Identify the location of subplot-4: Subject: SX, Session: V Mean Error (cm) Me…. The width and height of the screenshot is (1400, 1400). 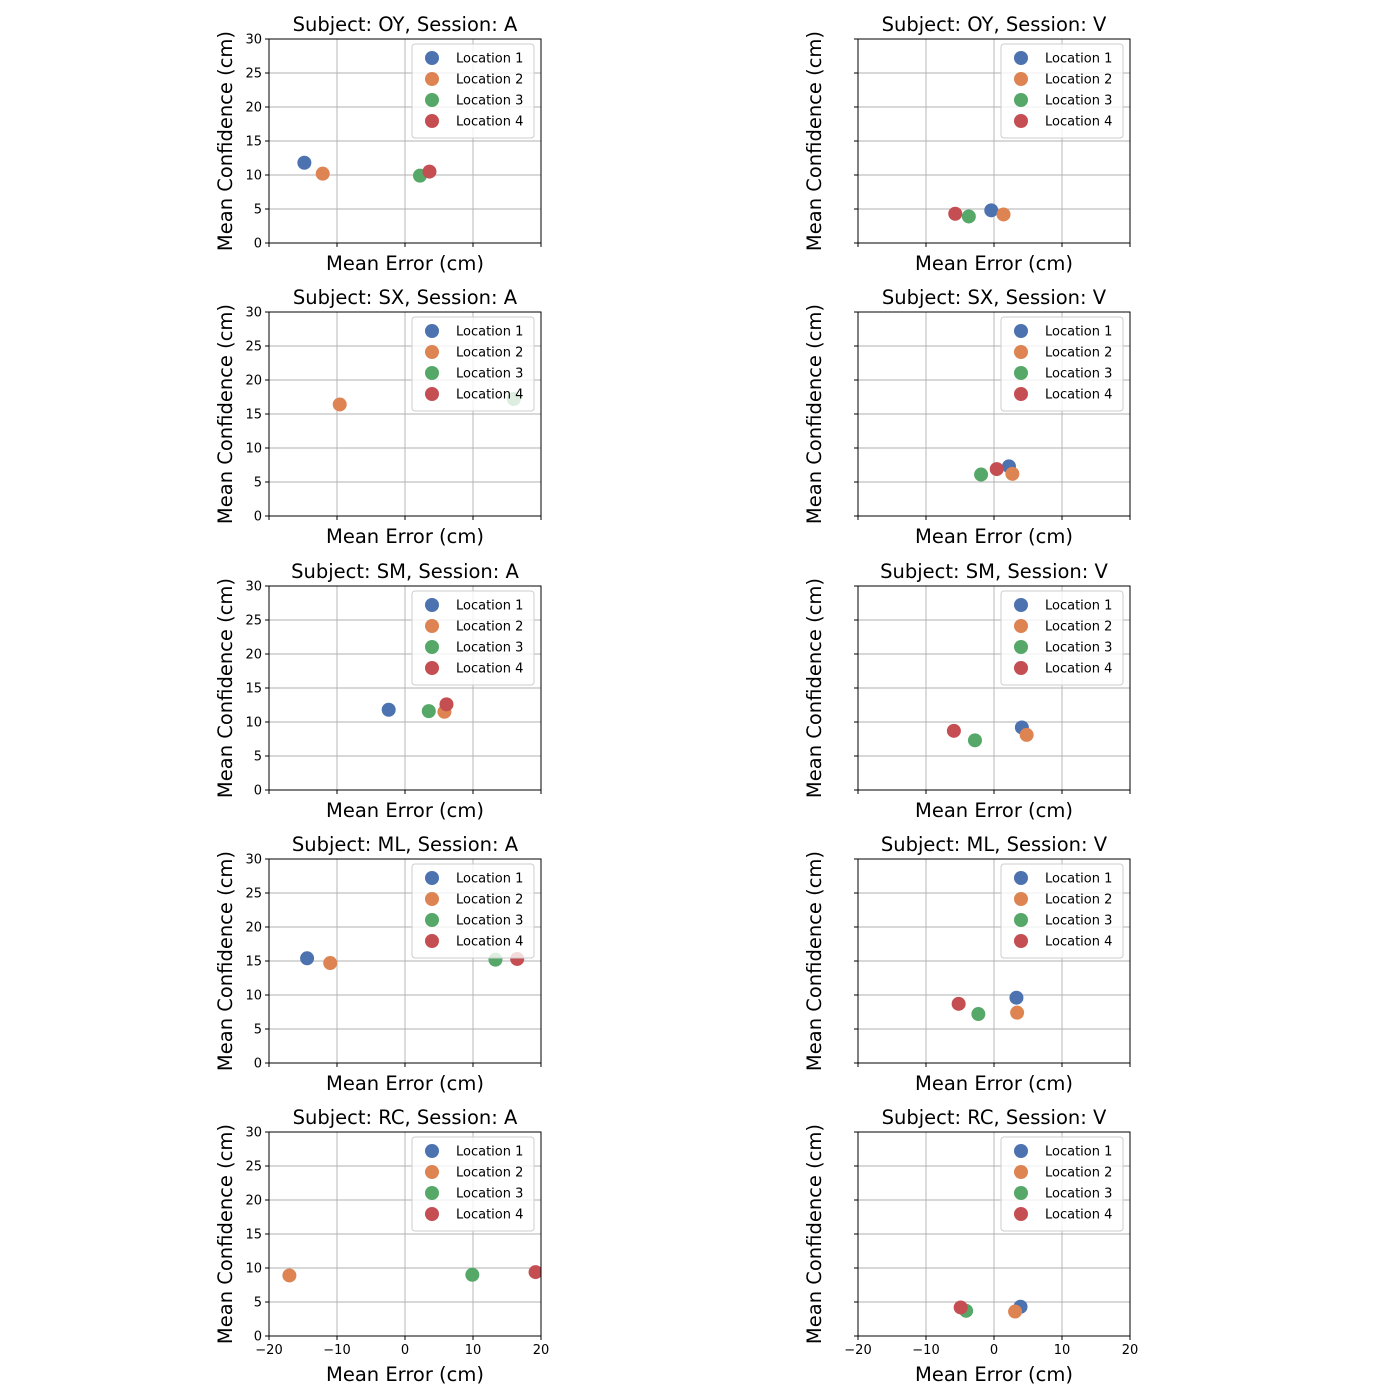
(967, 417).